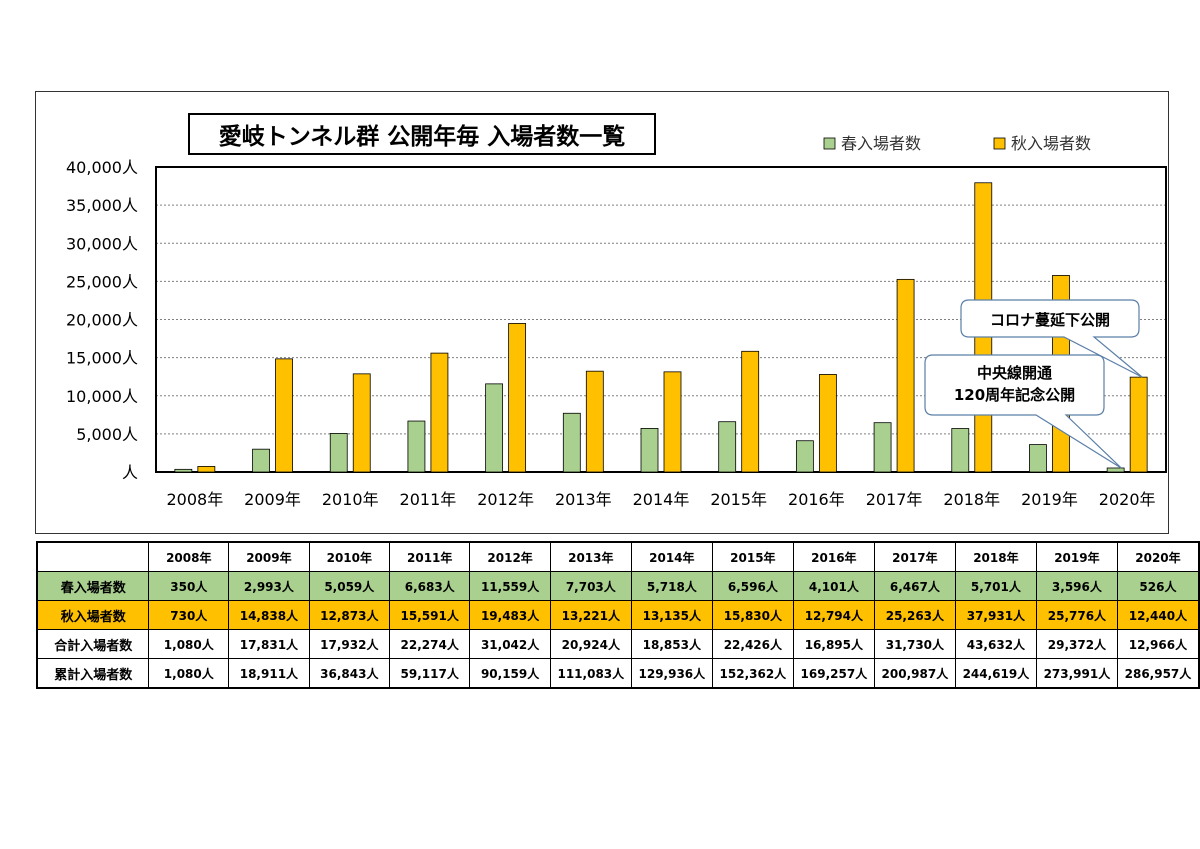  Describe the element at coordinates (583, 499) in the screenshot. I see `x-tick-label: 2013年` at that location.